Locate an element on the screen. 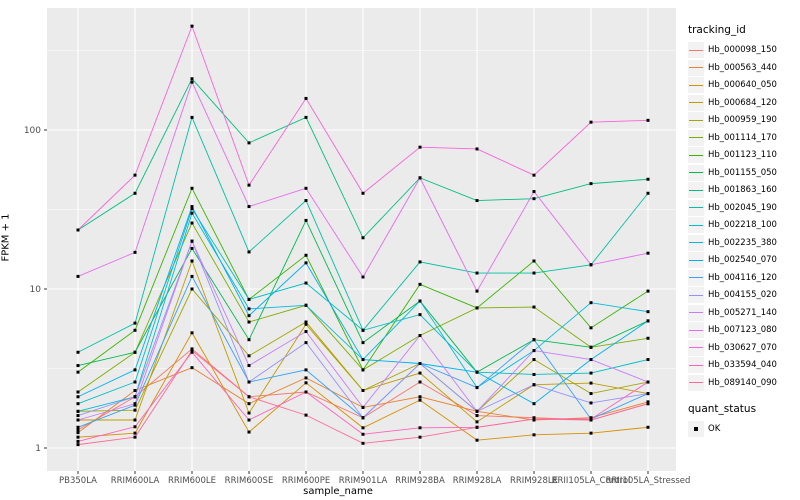  legend-item-label: Hb_001123_110 is located at coordinates (742, 155).